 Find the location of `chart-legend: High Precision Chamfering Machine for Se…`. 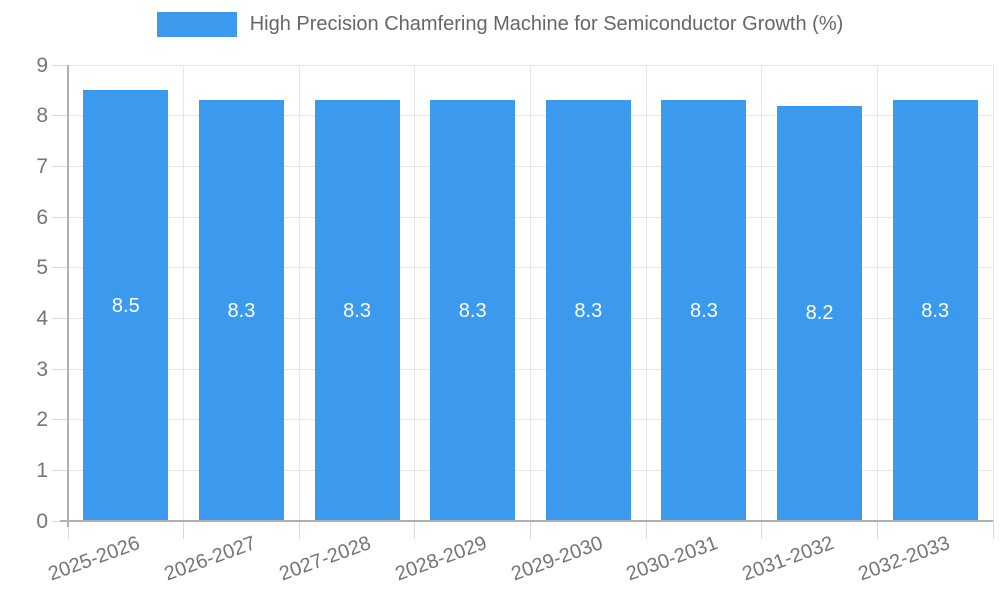

chart-legend: High Precision Chamfering Machine for Se… is located at coordinates (500, 24).